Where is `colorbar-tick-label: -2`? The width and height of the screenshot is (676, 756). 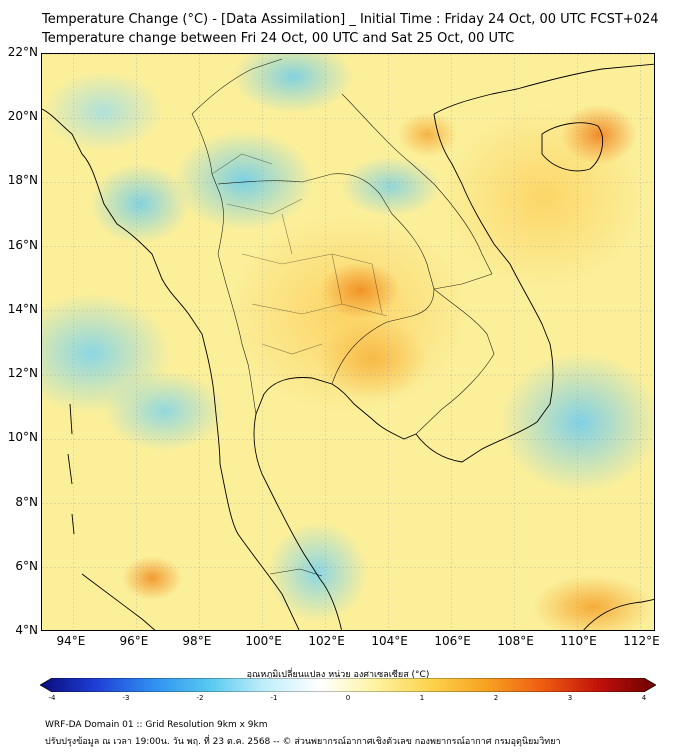
colorbar-tick-label: -2 is located at coordinates (200, 698).